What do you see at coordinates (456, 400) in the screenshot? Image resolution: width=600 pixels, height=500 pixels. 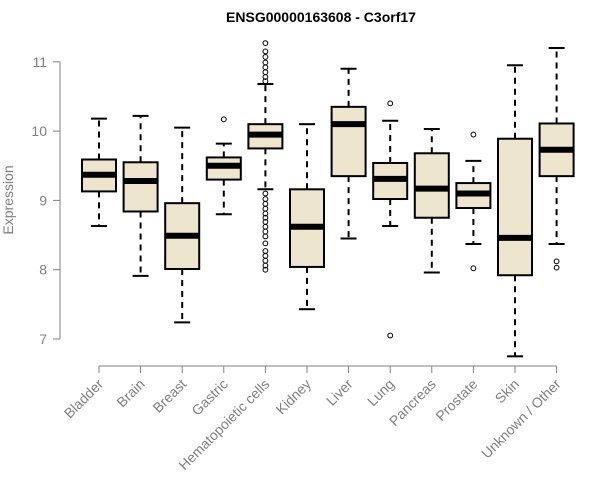 I see `x-tick-label: Prostate` at bounding box center [456, 400].